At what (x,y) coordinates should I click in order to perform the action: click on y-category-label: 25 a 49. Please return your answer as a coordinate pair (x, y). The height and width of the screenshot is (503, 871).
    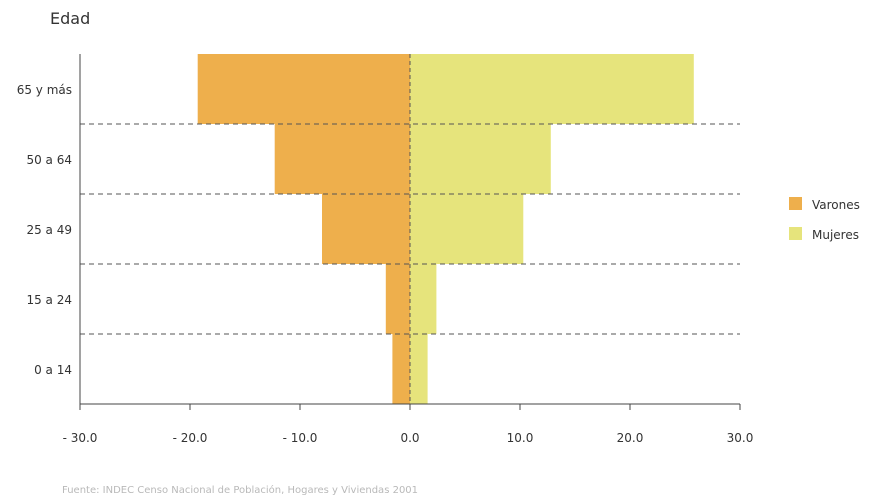
    Looking at the image, I should click on (49, 230).